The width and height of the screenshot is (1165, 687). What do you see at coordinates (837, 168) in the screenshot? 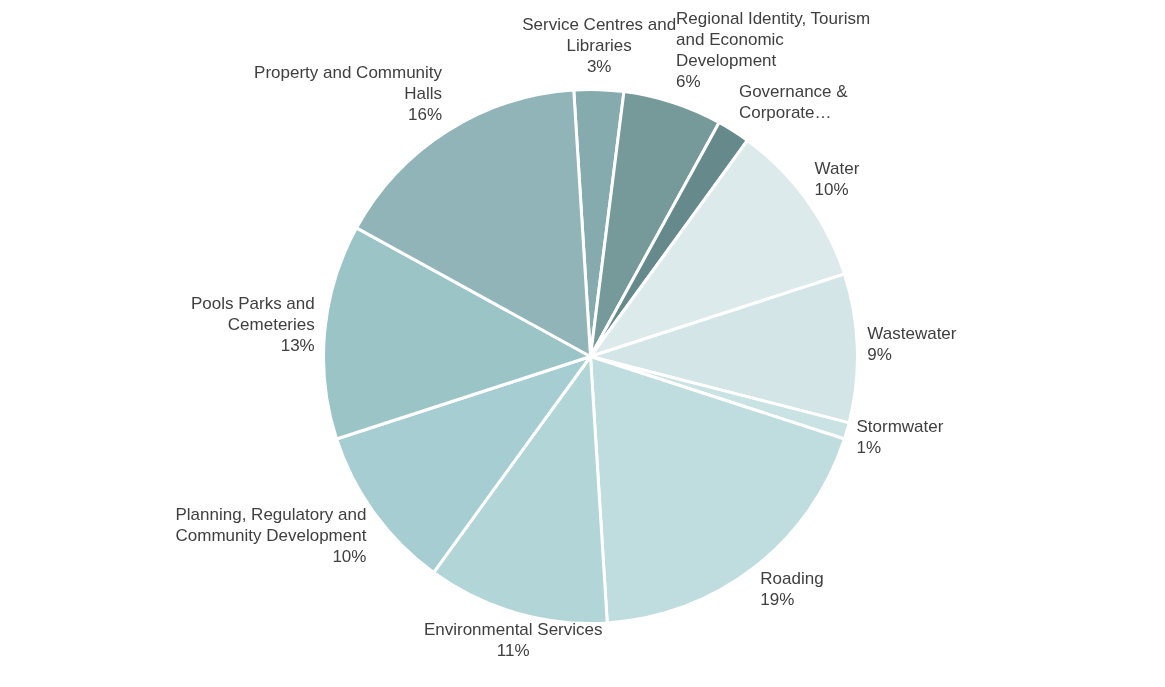
I see `slice-label: Water` at bounding box center [837, 168].